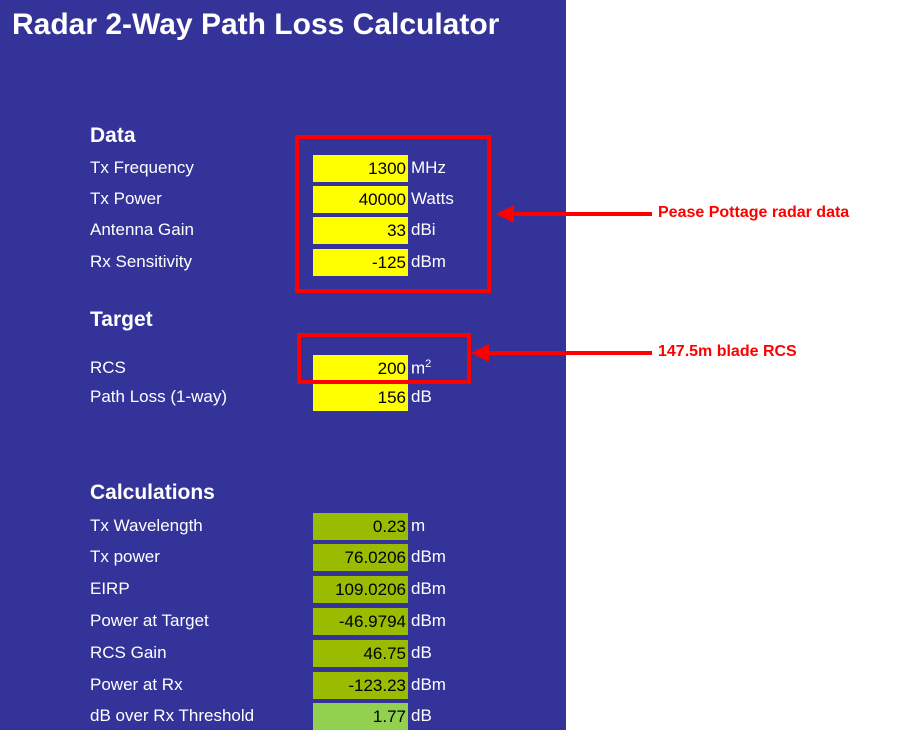 The image size is (913, 742). I want to click on value-cell: 1300, so click(360, 168).